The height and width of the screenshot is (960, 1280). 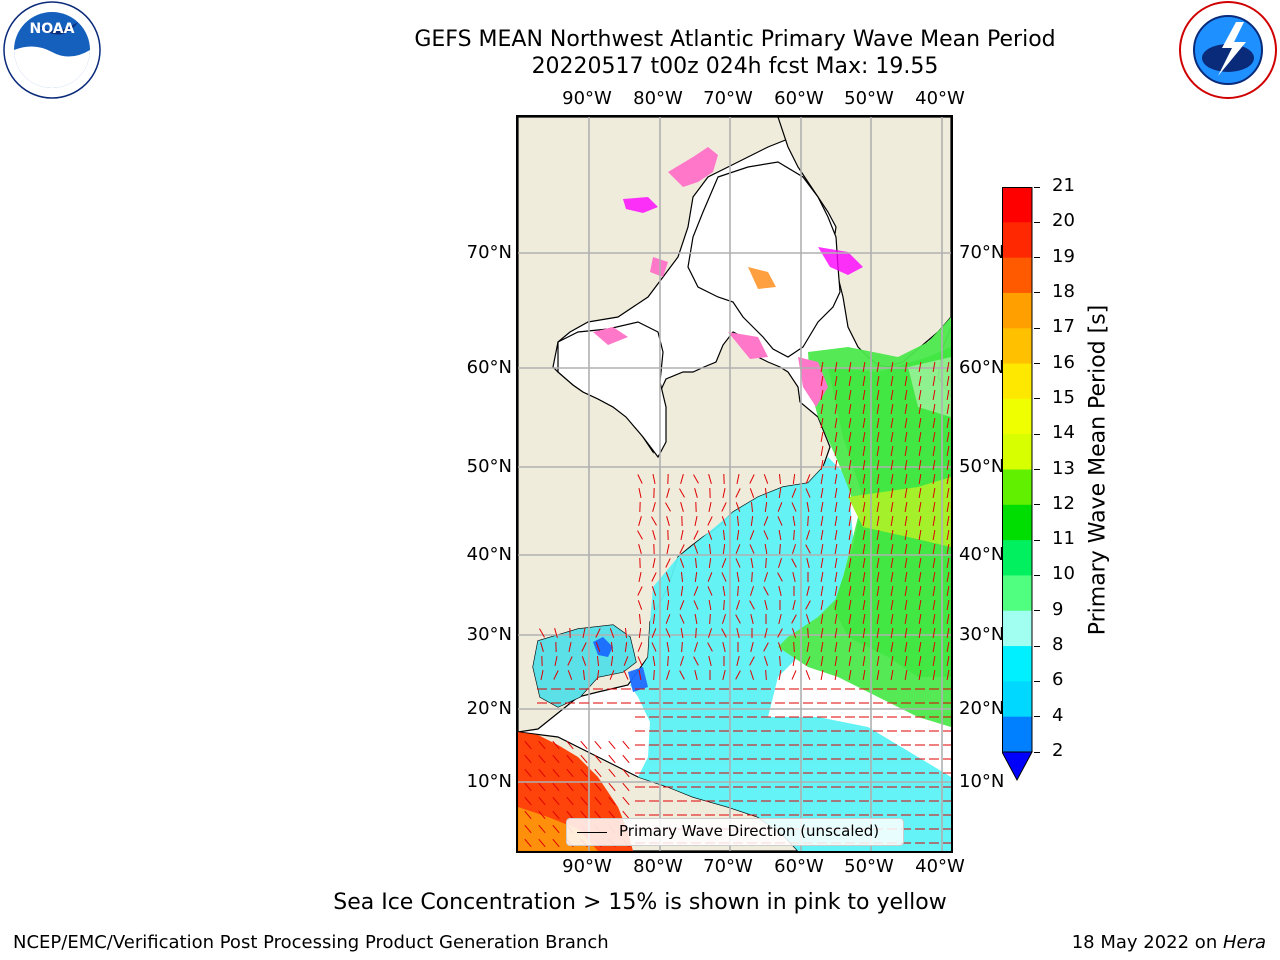 What do you see at coordinates (52, 52) in the screenshot?
I see `noaa-logo: NOAA` at bounding box center [52, 52].